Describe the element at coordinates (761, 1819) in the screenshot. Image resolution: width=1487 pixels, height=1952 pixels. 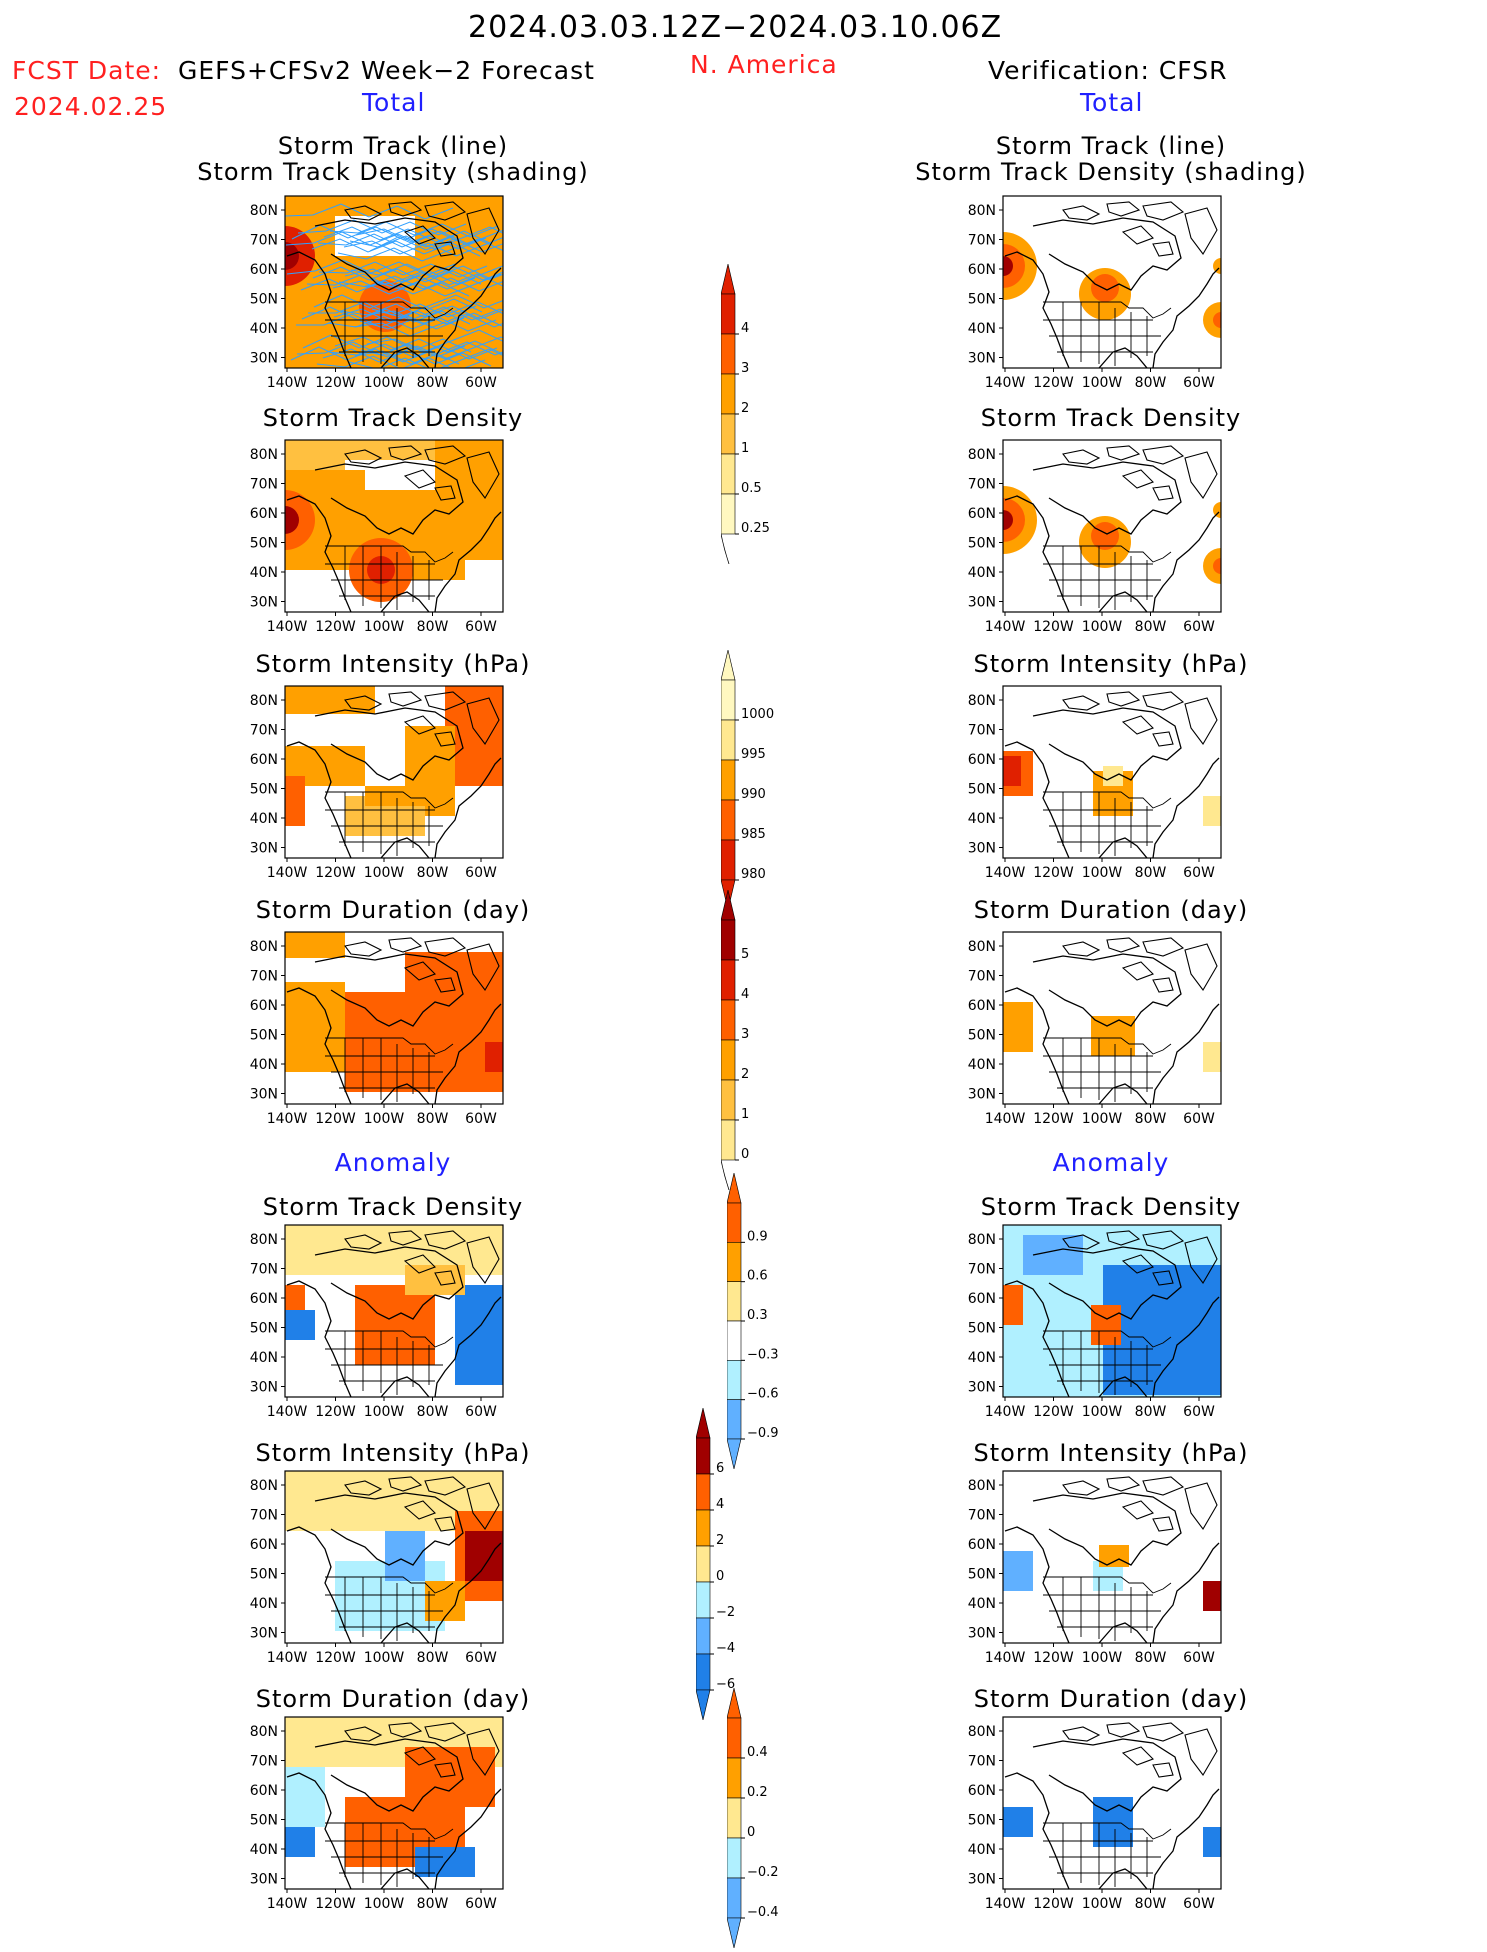
I see `colorbar-duration-anom: 0.4 0.2 0 −0.2 −0.4` at that location.